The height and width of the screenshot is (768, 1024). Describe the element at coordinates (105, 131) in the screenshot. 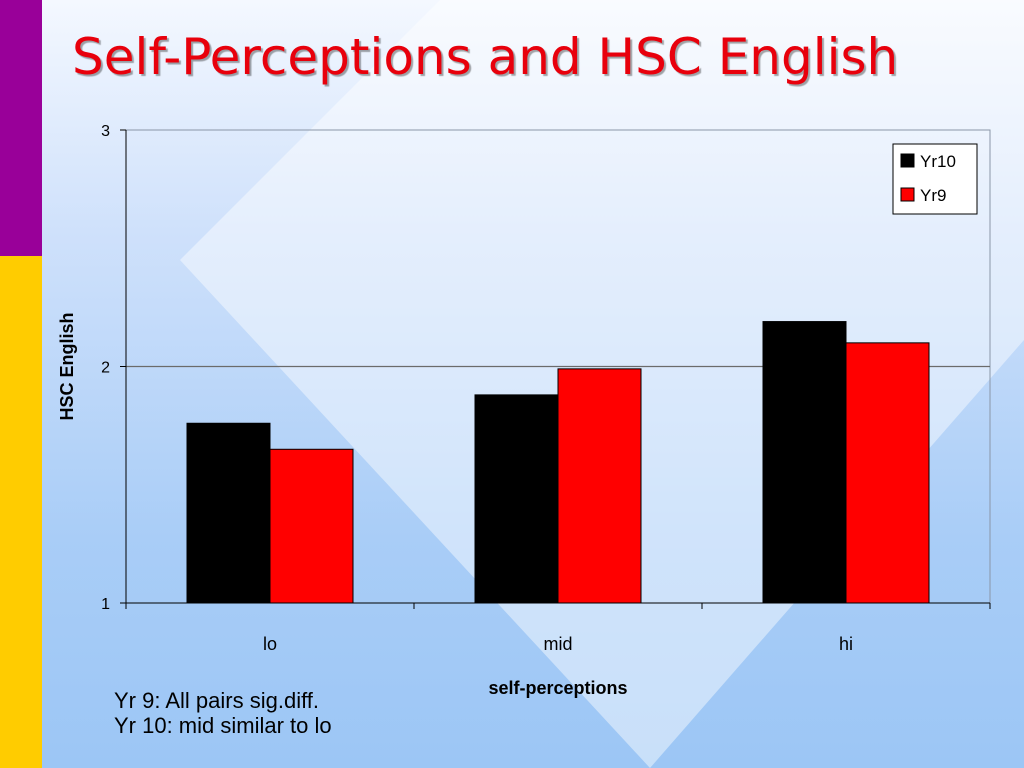

I see `y-tick-label: 3` at that location.